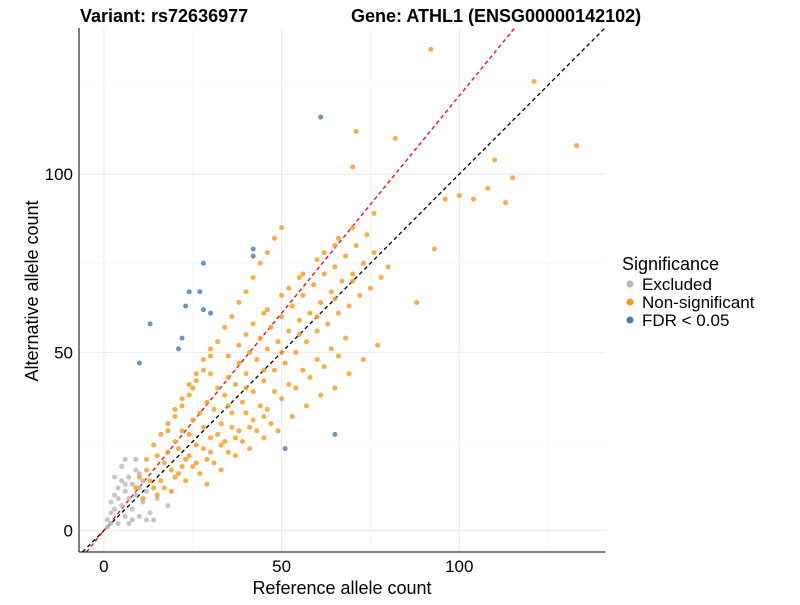  I want to click on y-axis-label: Alternative allele count, so click(32, 290).